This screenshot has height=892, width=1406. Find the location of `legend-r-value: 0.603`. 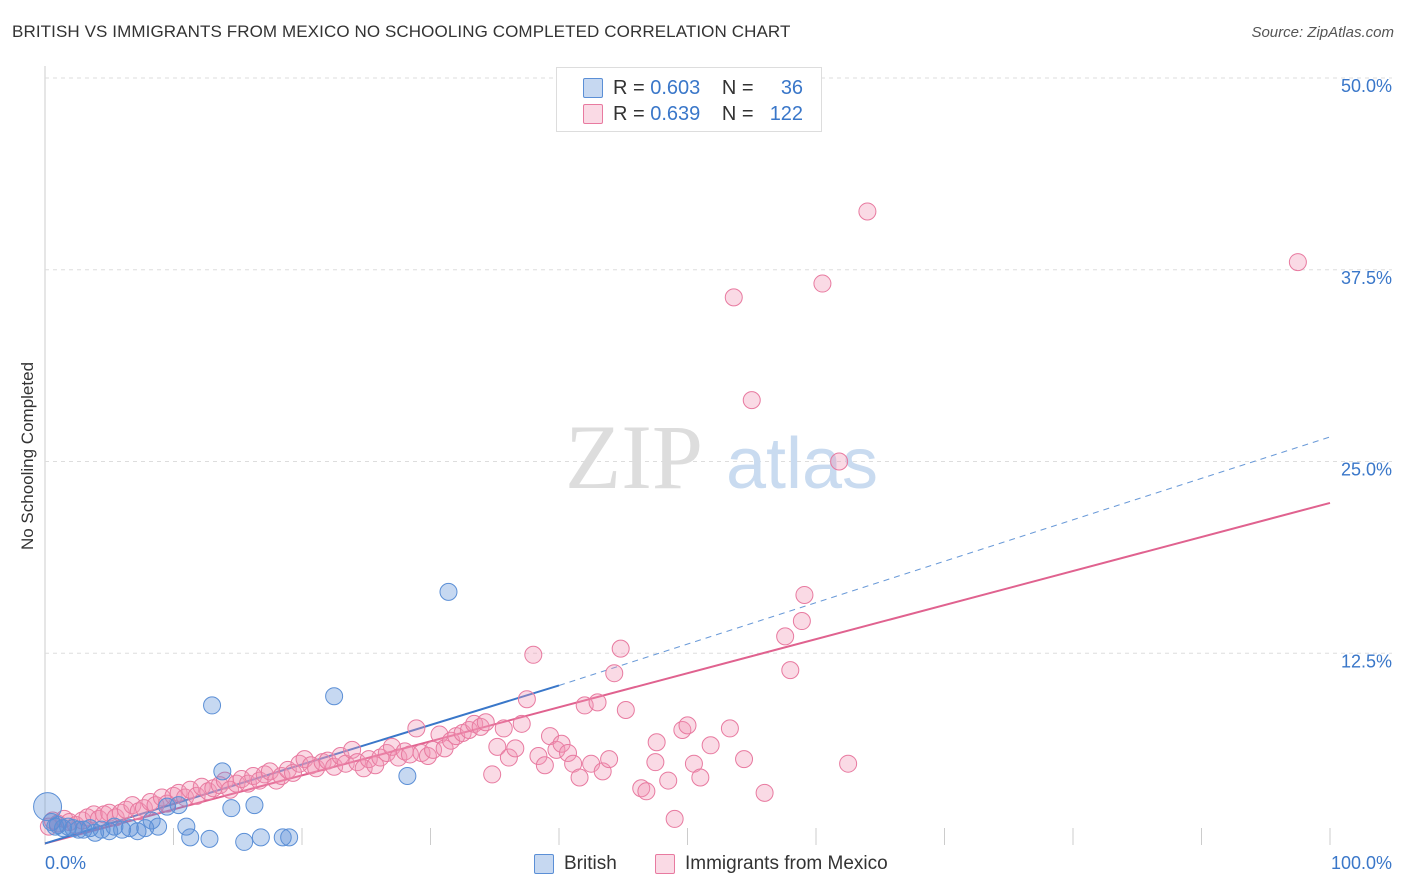

legend-r-value: 0.603 is located at coordinates (675, 87).